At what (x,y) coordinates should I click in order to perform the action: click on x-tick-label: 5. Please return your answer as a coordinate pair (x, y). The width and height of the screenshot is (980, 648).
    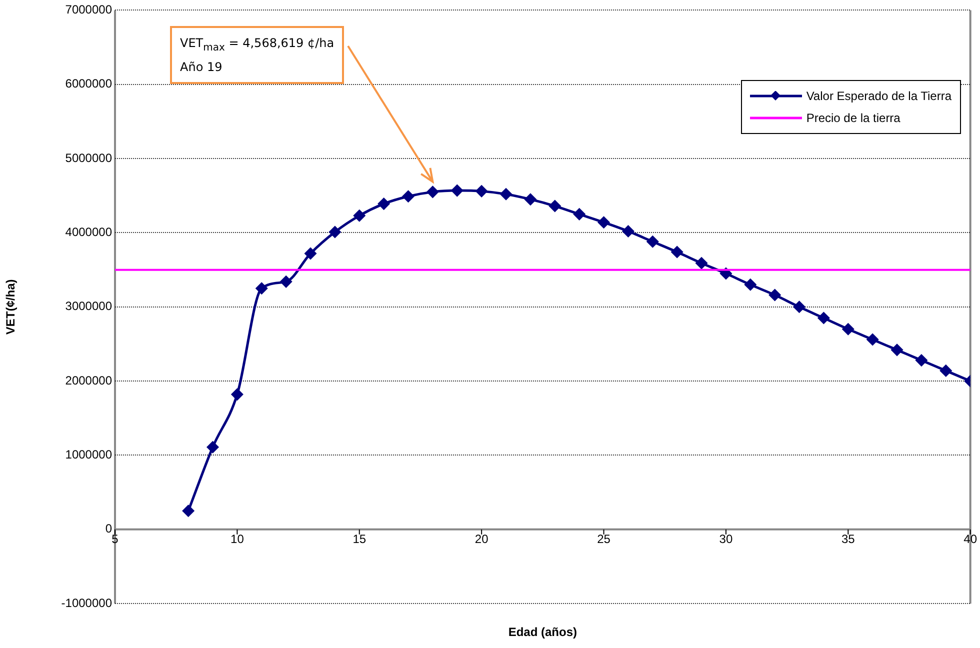
    Looking at the image, I should click on (115, 539).